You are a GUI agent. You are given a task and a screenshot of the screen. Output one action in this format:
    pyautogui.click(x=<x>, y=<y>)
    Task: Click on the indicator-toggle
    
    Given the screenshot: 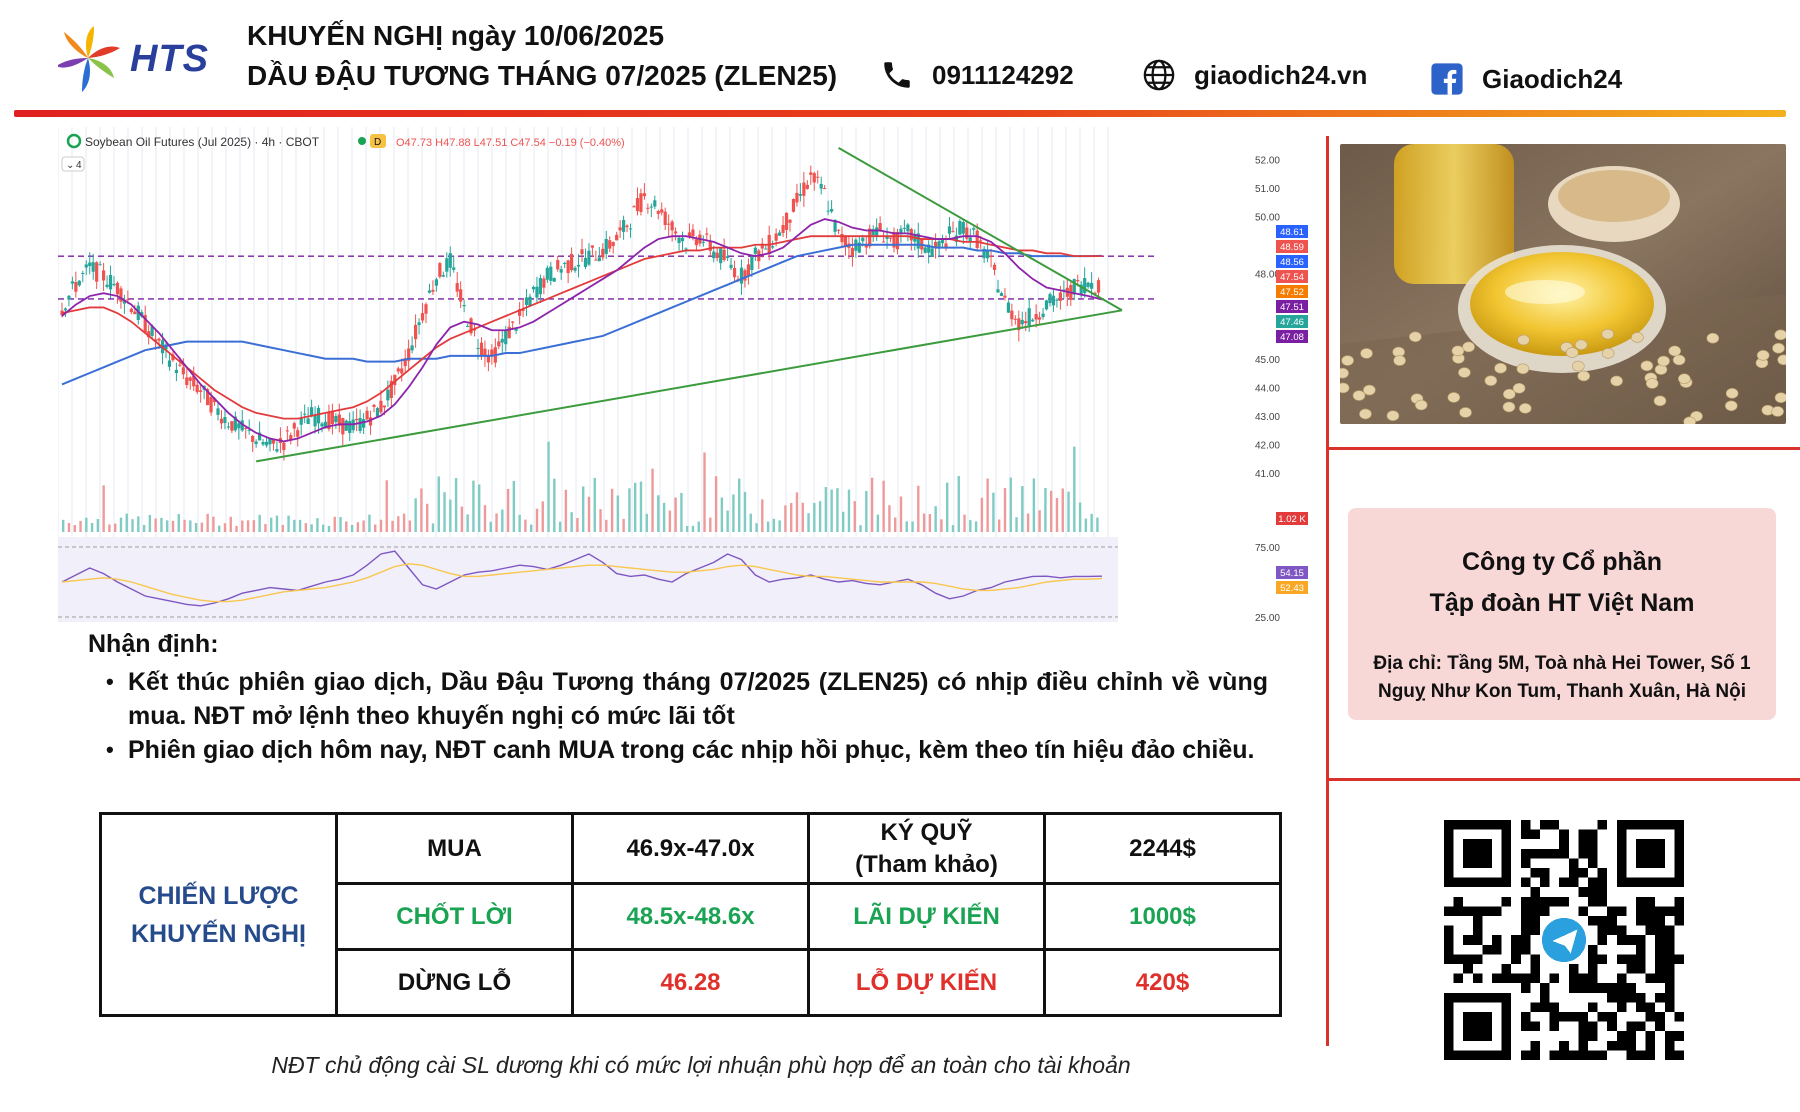 What is the action you would take?
    pyautogui.click(x=73, y=164)
    